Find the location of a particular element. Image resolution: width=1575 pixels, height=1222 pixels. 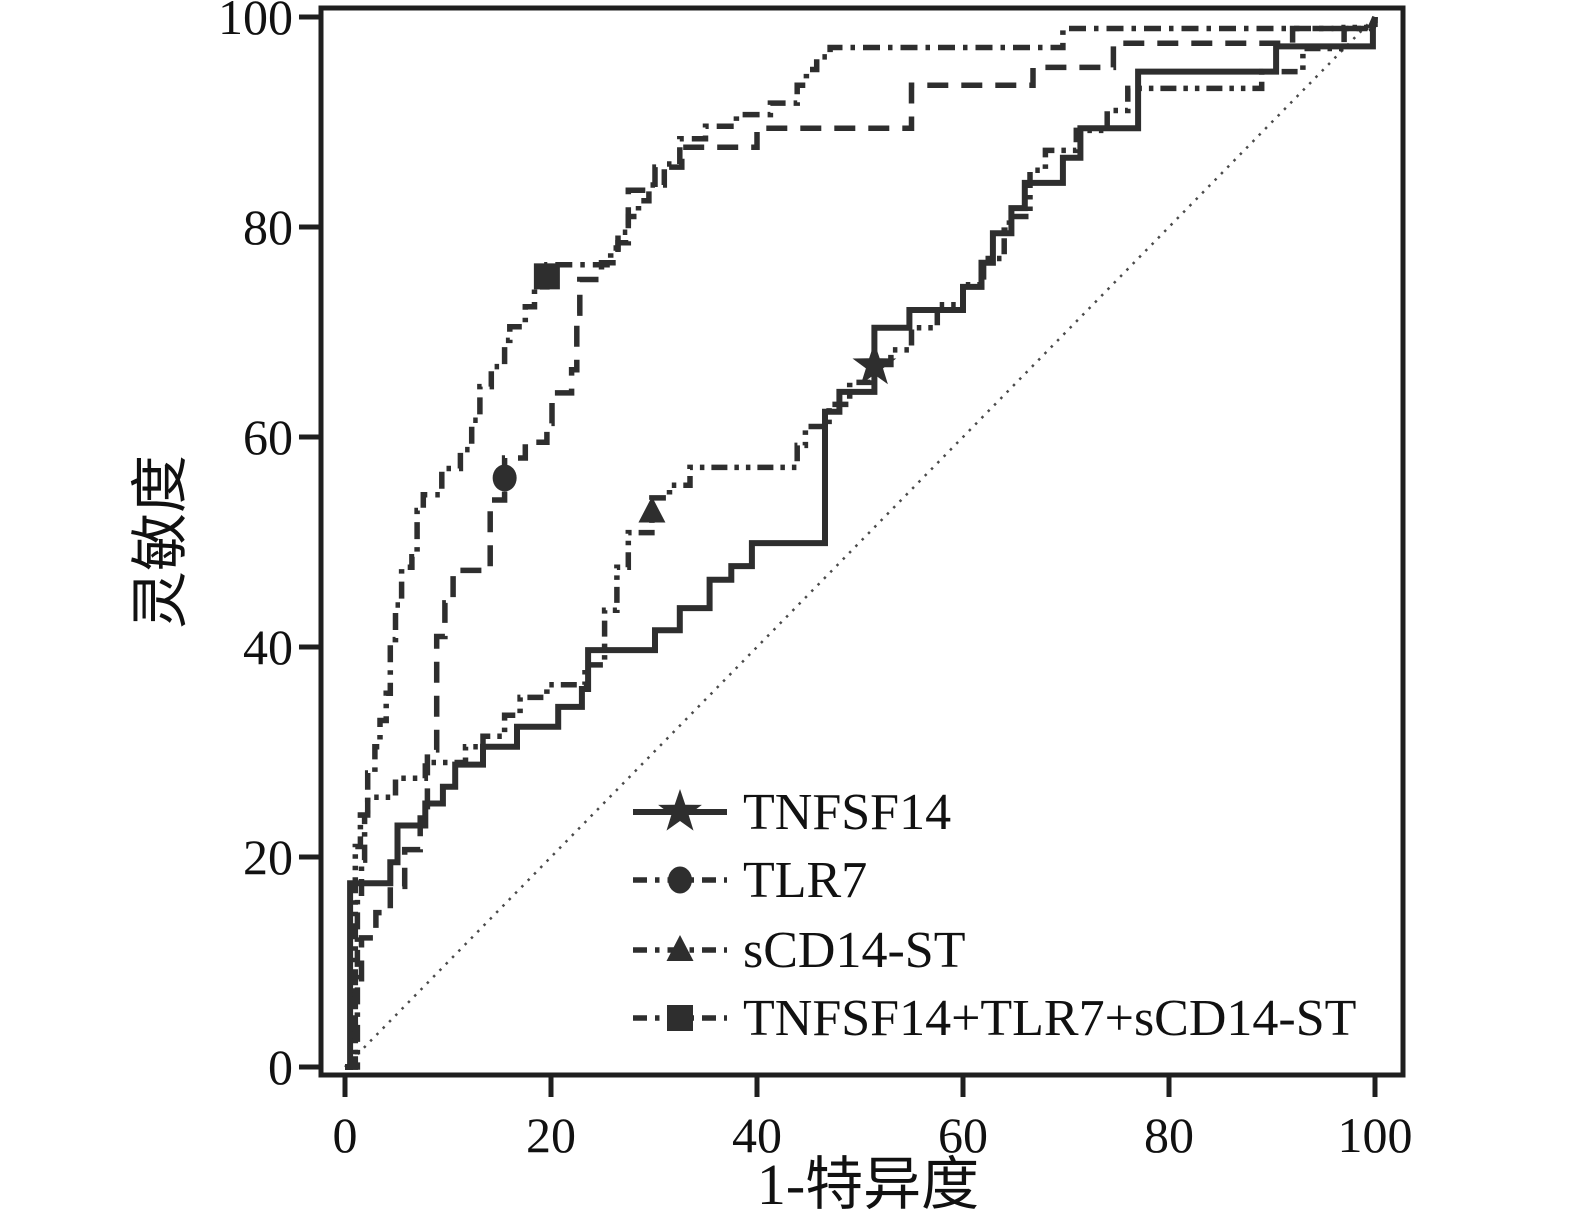

legend-triangle-icon is located at coordinates (680, 948).